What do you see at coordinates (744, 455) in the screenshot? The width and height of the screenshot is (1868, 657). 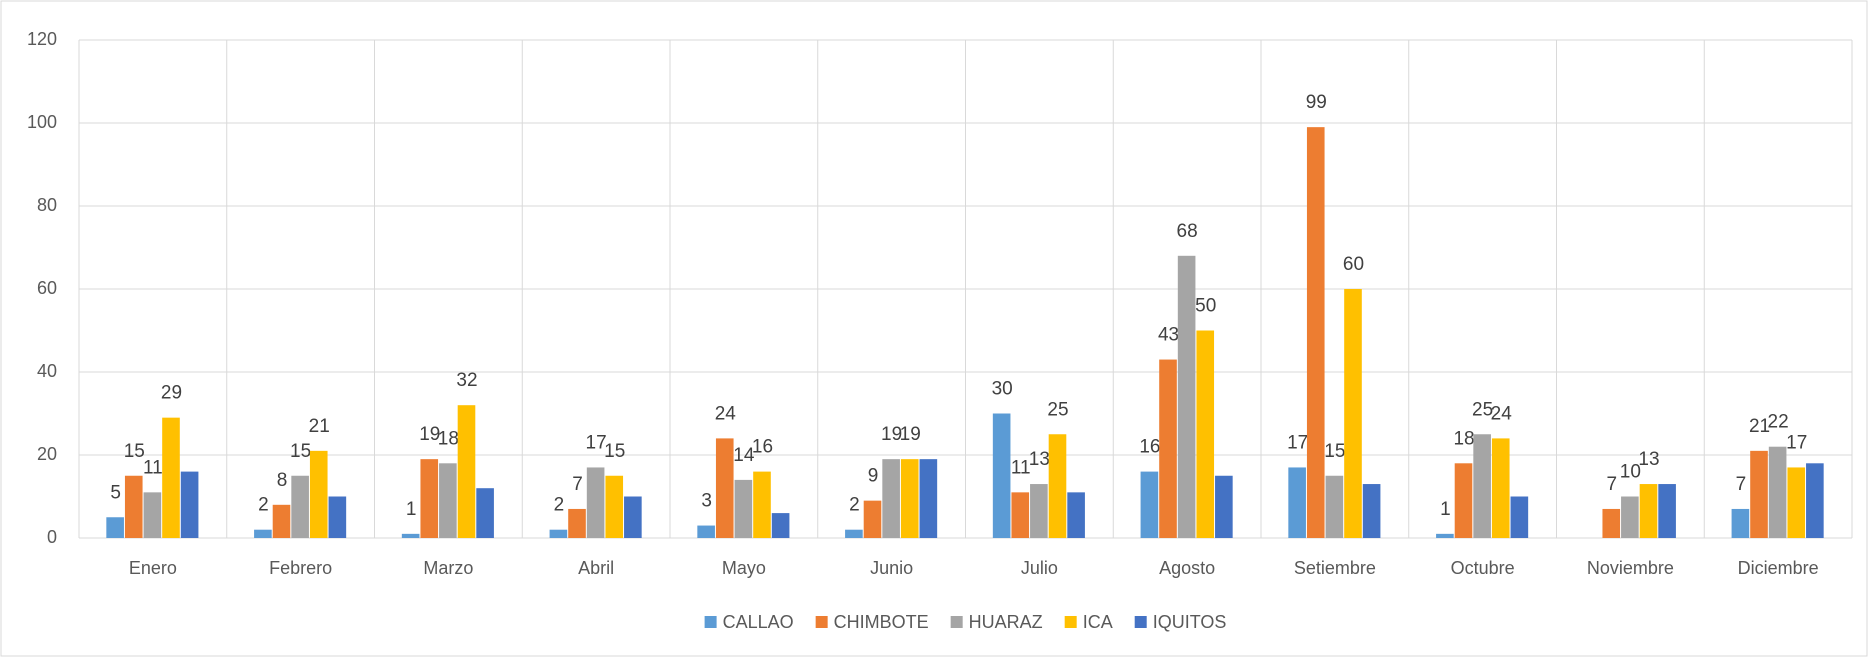 I see `data-label: 14` at bounding box center [744, 455].